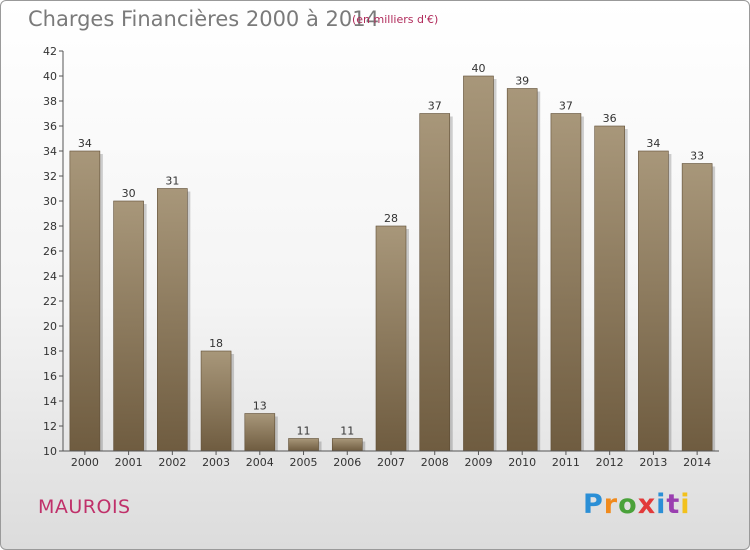 This screenshot has width=750, height=550. I want to click on bar-2001, so click(128, 326).